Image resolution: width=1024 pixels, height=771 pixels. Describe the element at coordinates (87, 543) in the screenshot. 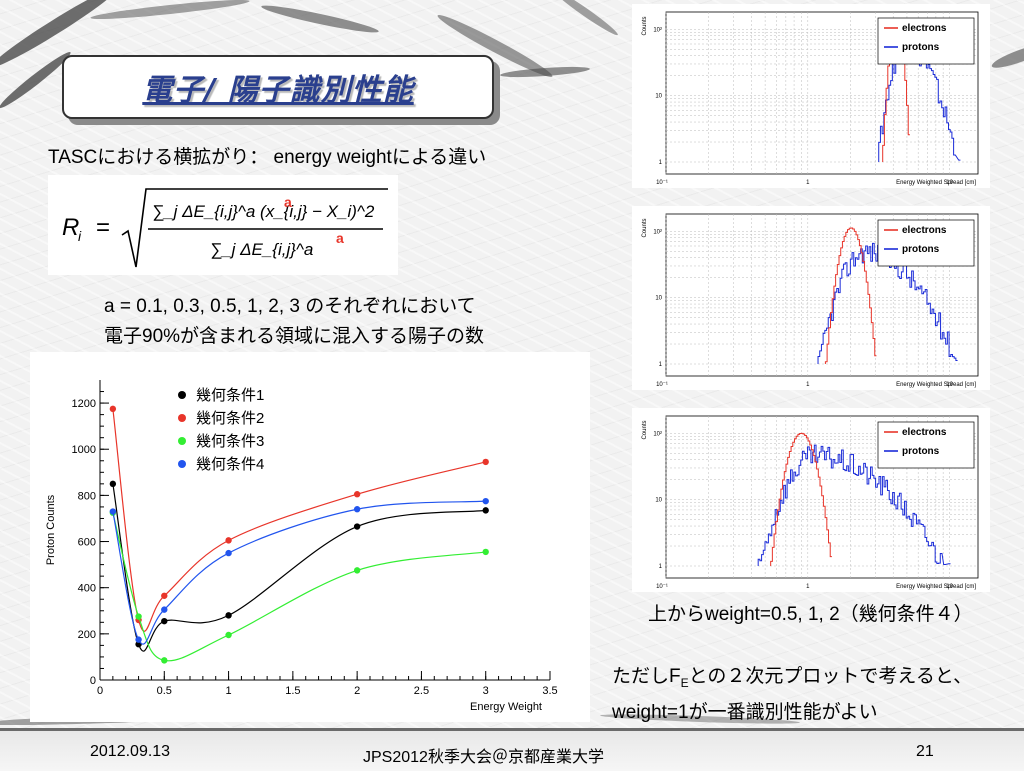

I see `y-tick-label: 600` at that location.